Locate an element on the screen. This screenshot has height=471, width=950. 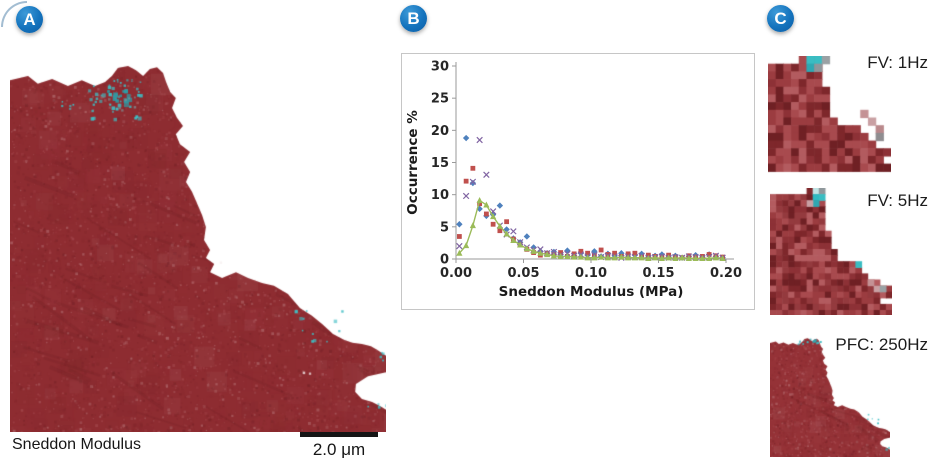
svg-text: 15 is located at coordinates (440, 163).